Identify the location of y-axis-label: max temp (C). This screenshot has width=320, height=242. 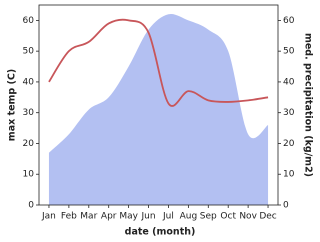
(12, 105).